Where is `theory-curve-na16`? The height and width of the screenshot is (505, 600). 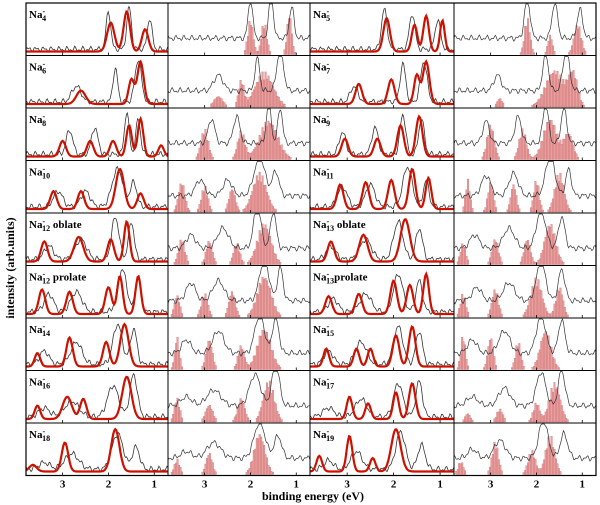
theory-curve-na16 is located at coordinates (97, 398).